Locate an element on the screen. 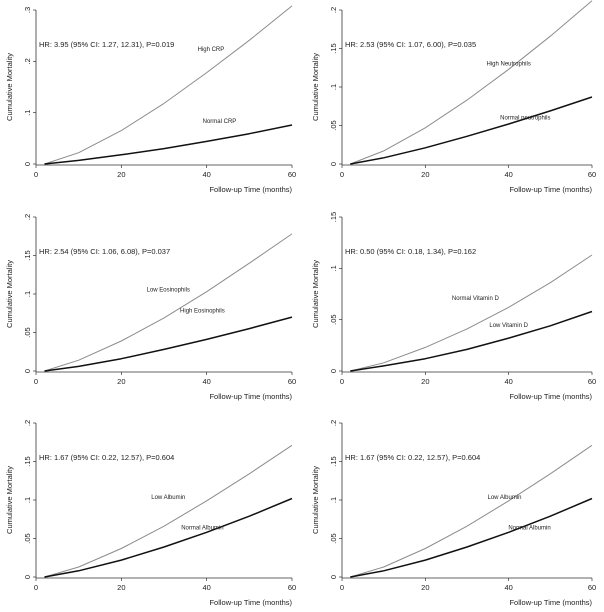 The width and height of the screenshot is (604, 612). series-label-2: High Eosinophils is located at coordinates (202, 311).